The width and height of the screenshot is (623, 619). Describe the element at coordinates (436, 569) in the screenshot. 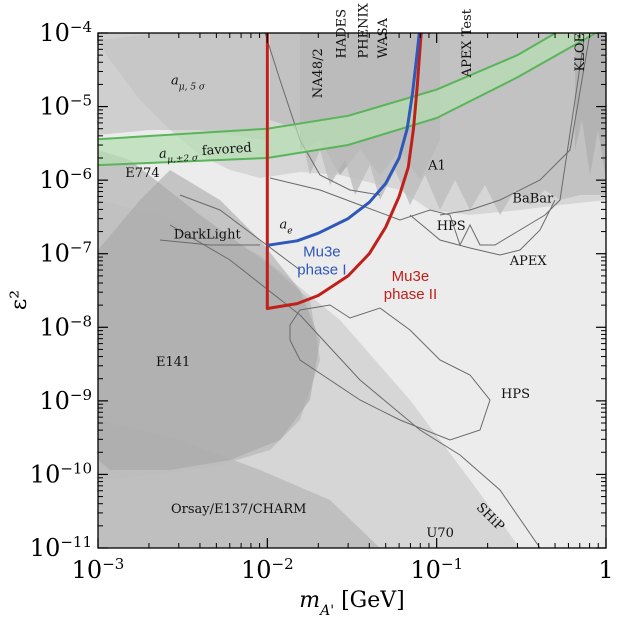

I see `x-tick-label-2: 10⁻¹` at that location.